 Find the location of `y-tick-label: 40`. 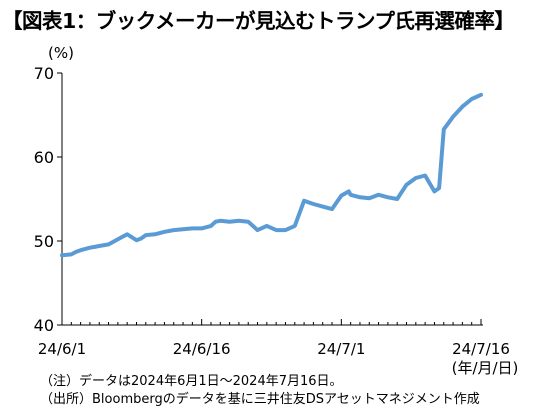

y-tick-label: 40 is located at coordinates (44, 325).